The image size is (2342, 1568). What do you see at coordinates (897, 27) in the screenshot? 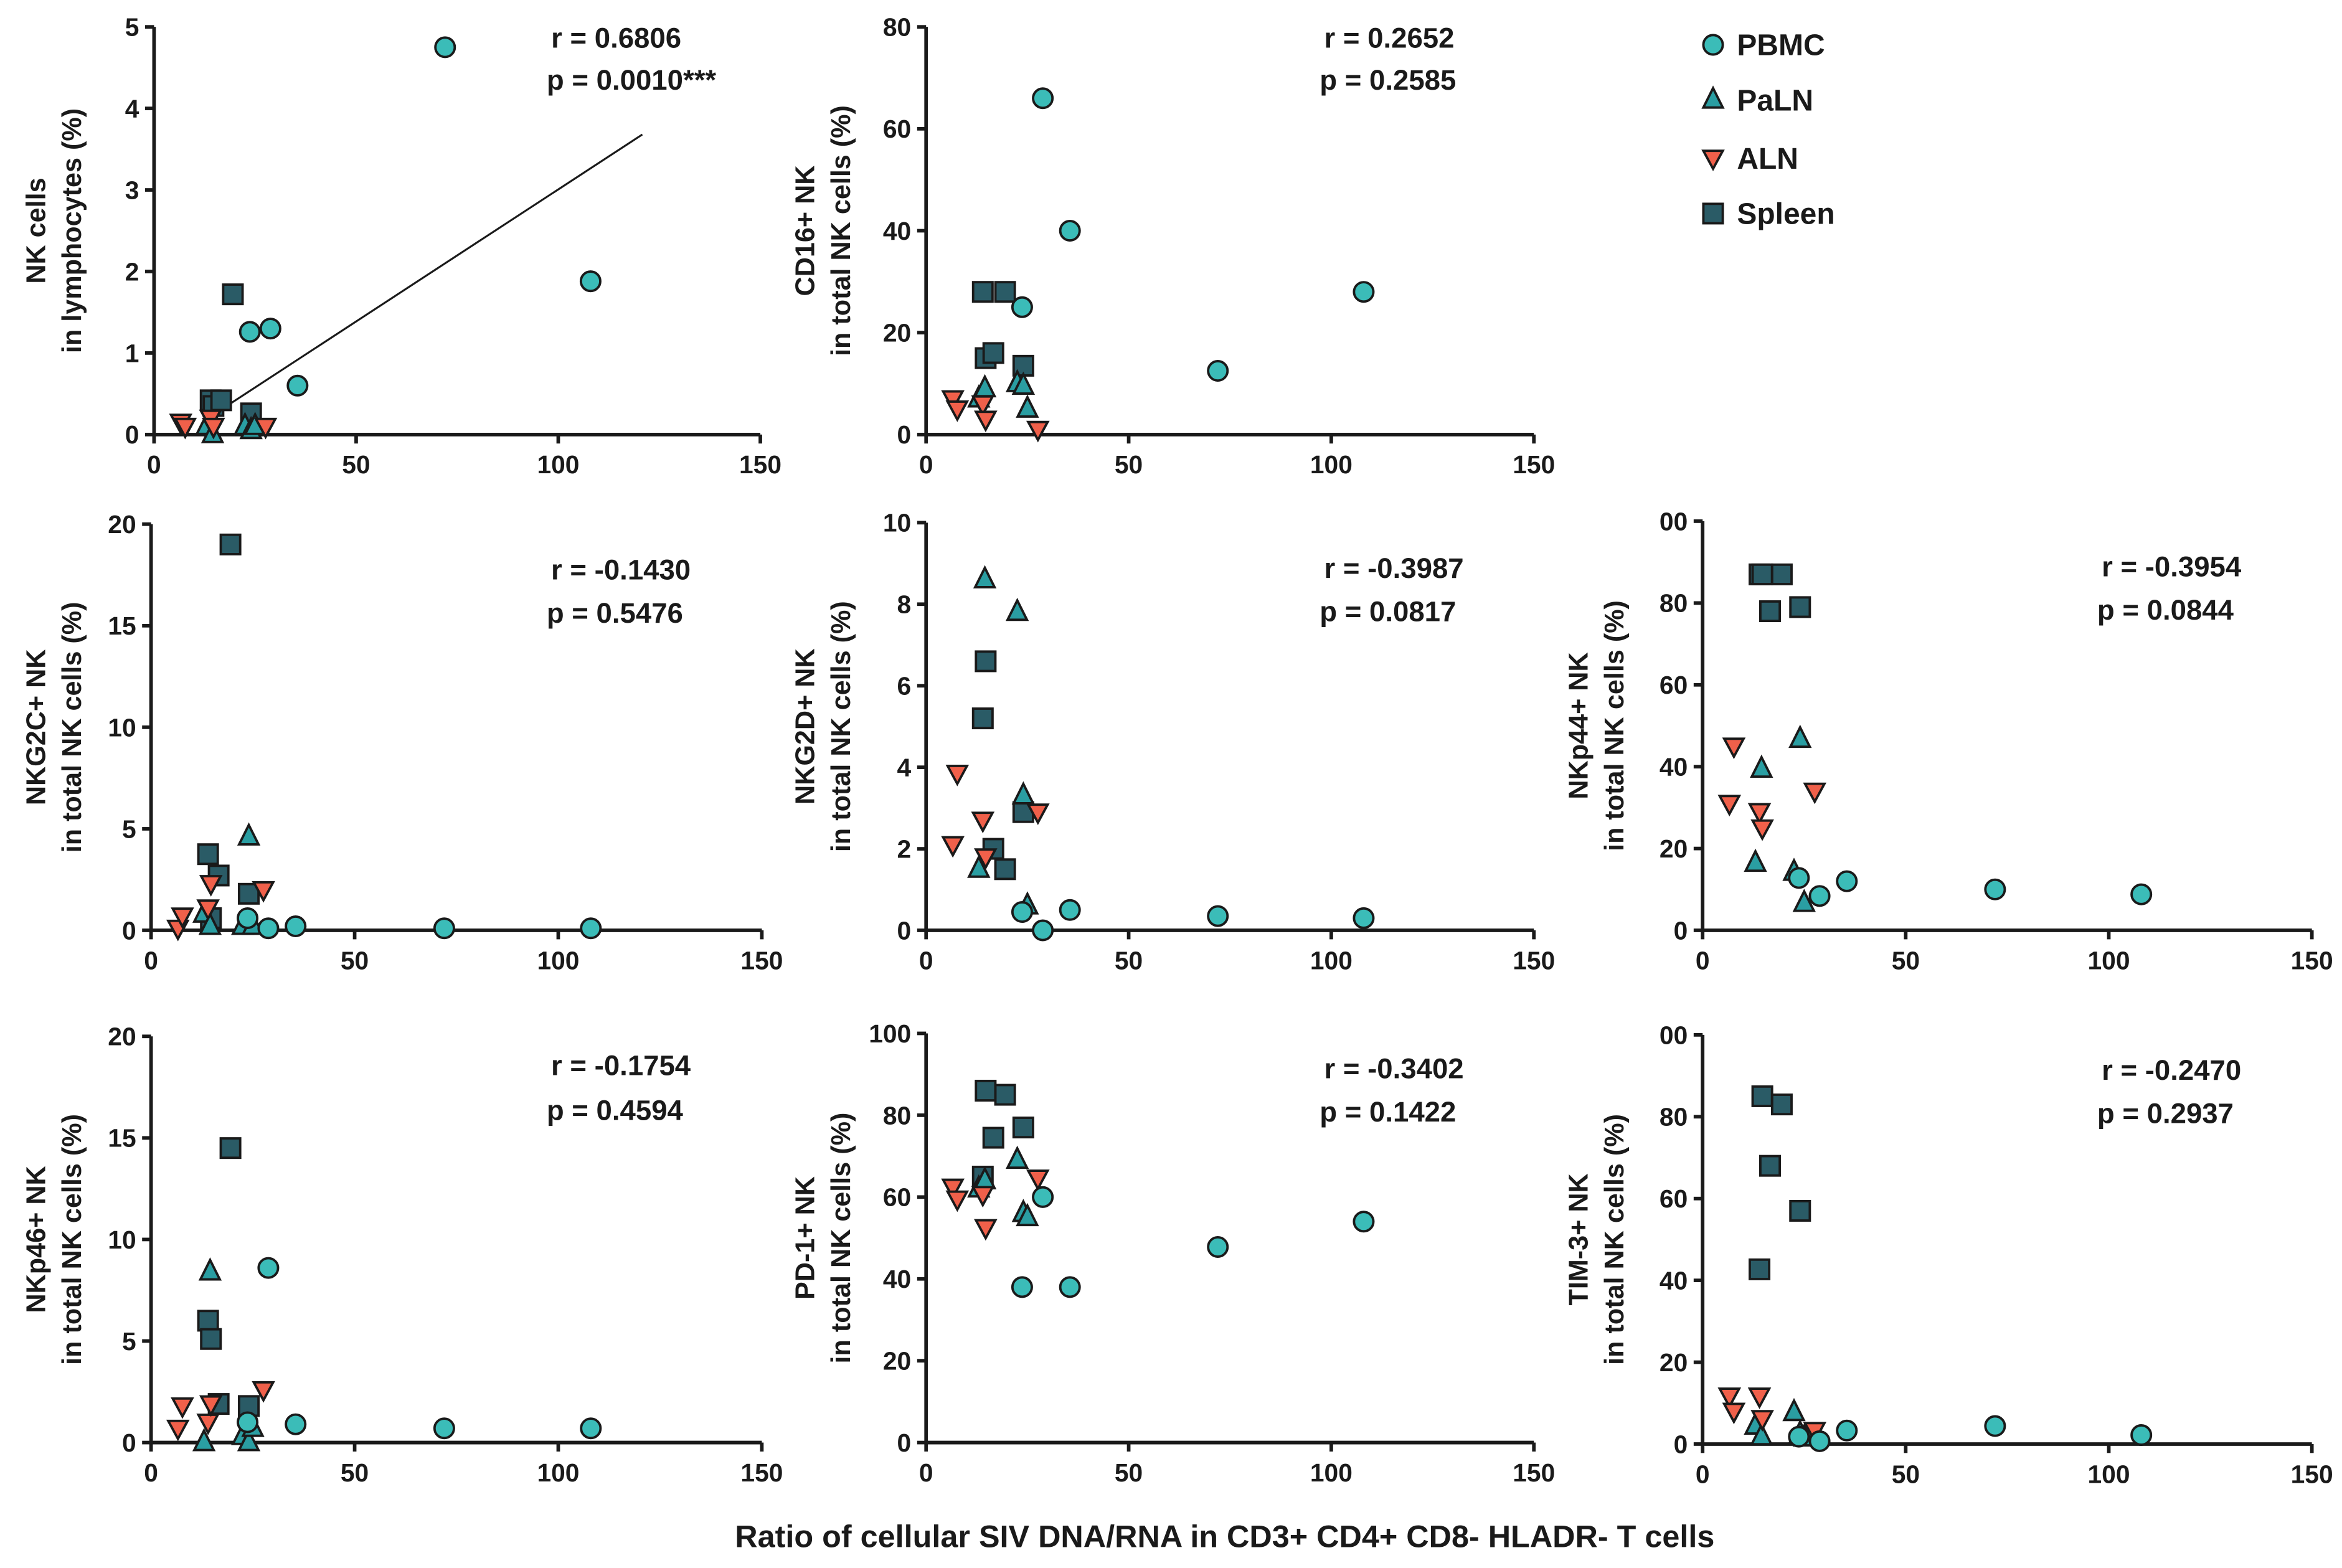
I see `y-tick-label: 80` at bounding box center [897, 27].